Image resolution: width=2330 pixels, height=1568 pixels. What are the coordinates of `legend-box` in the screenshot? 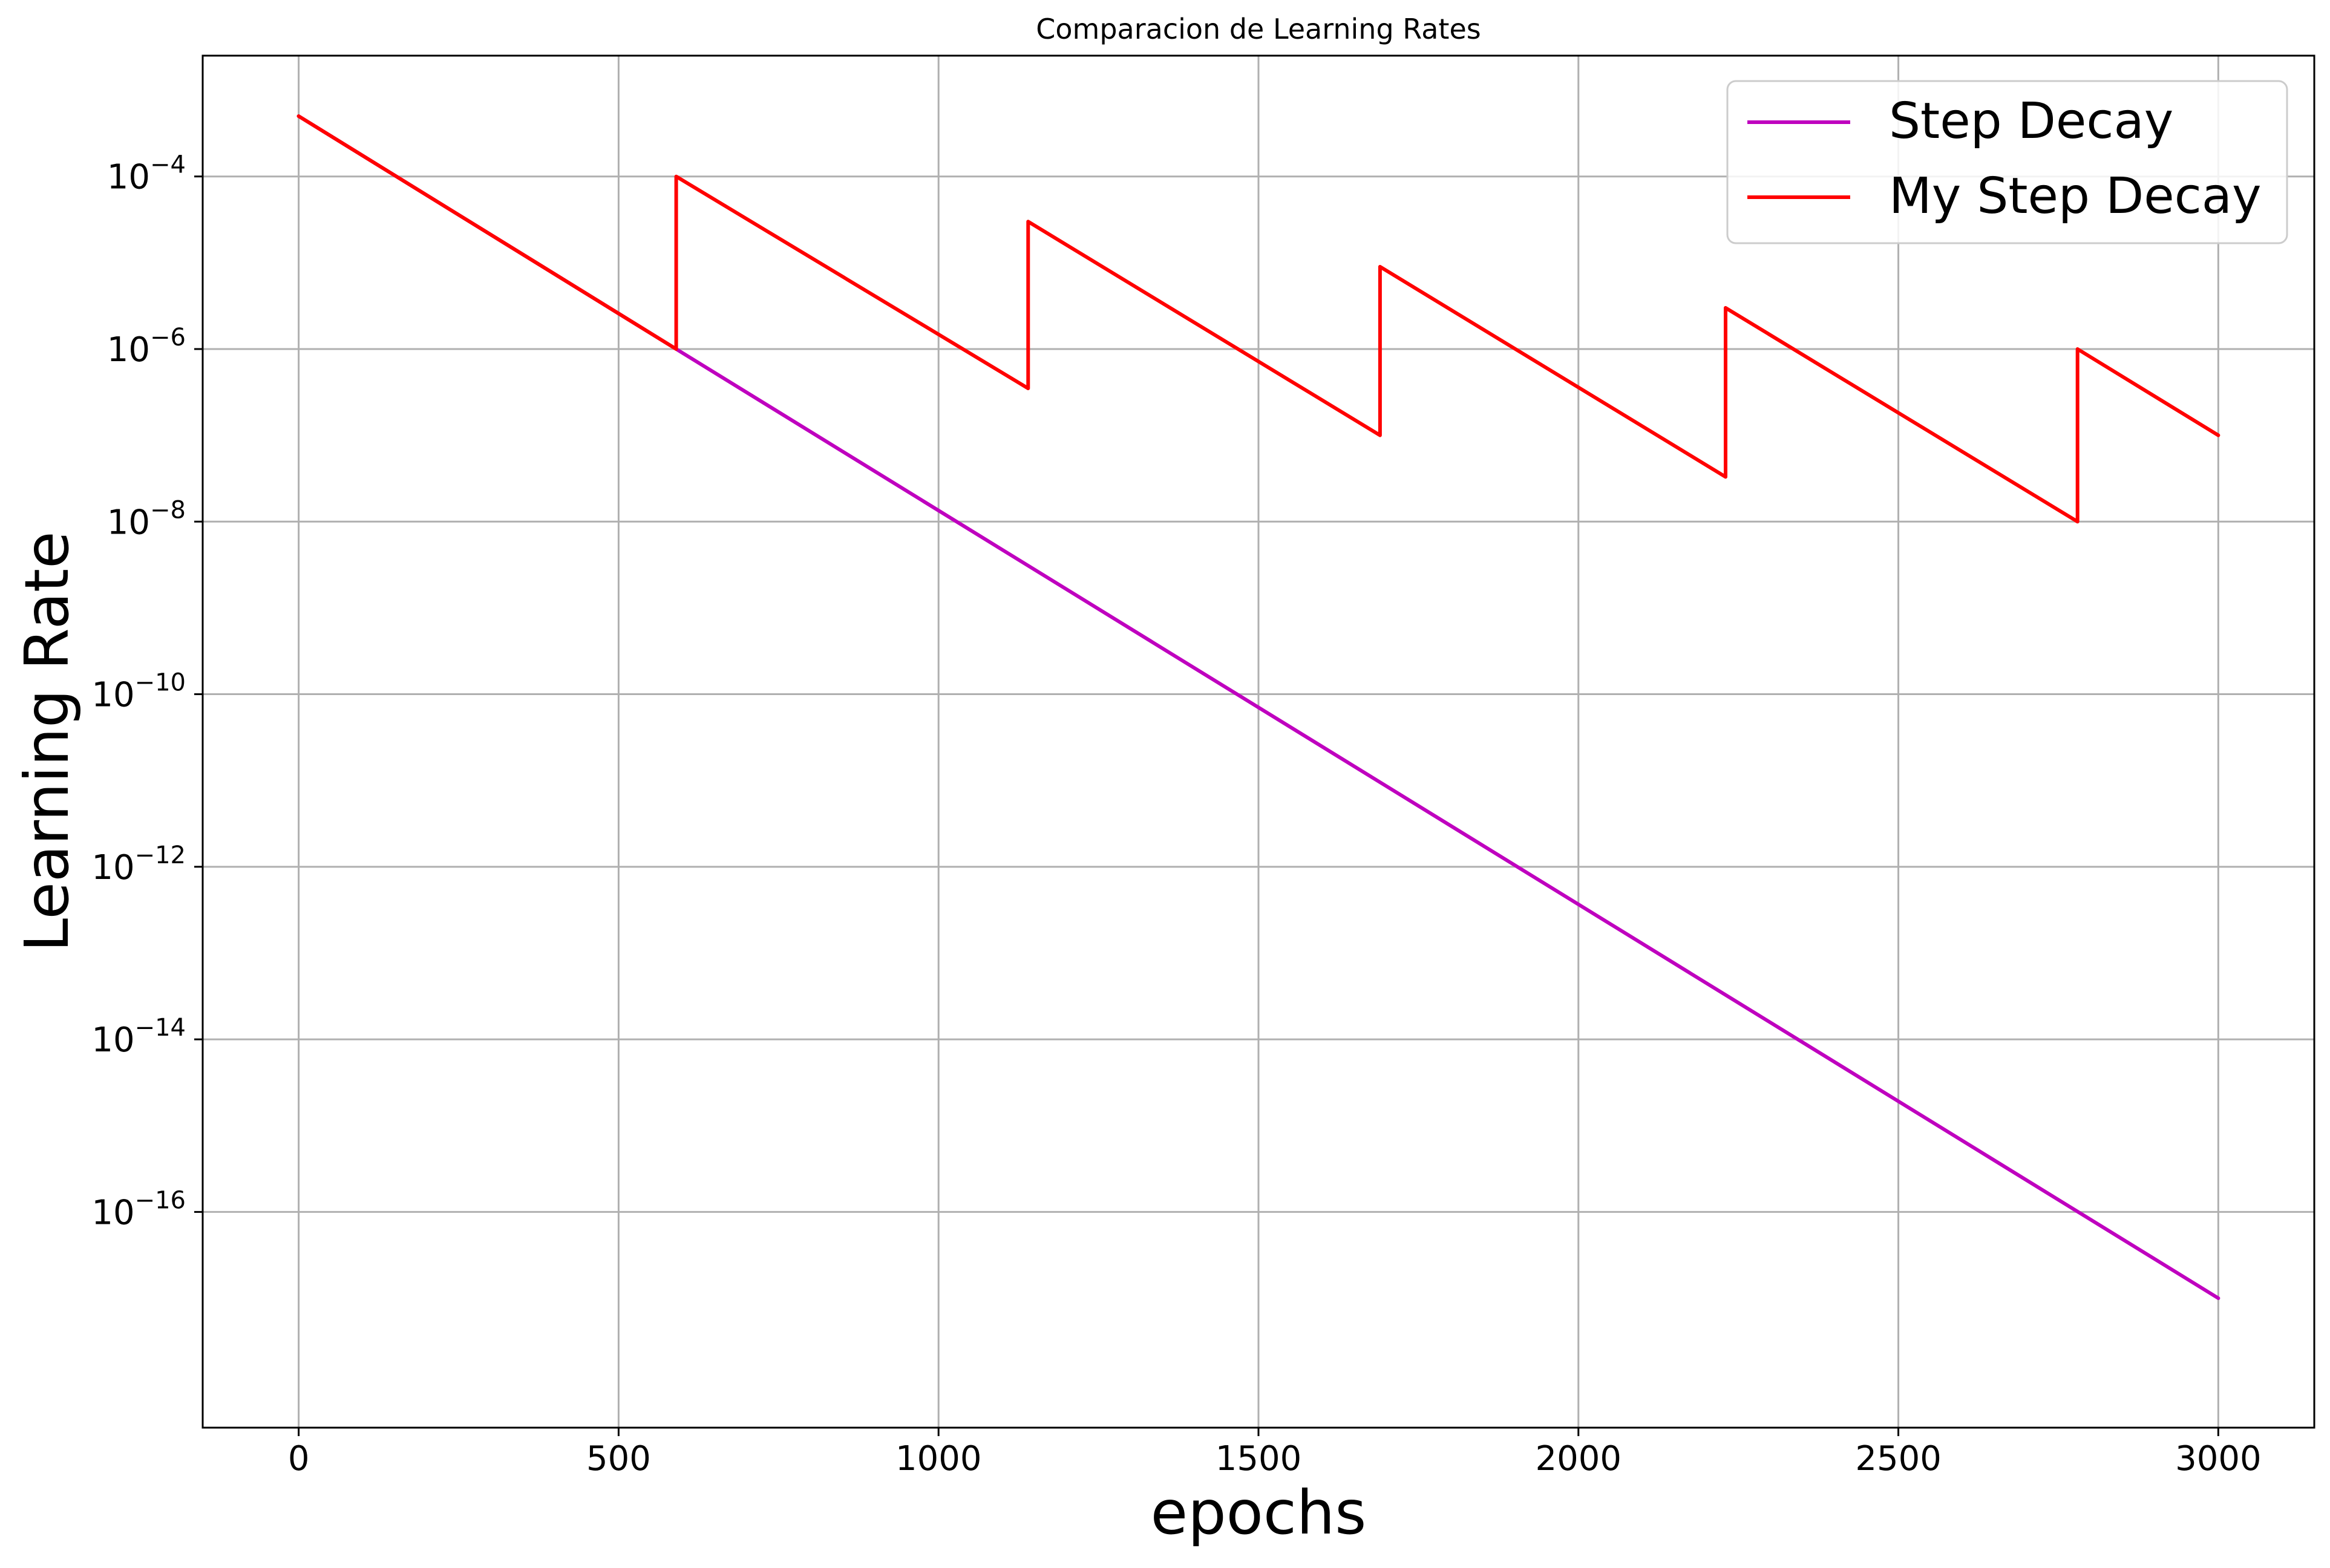 It's located at (2007, 162).